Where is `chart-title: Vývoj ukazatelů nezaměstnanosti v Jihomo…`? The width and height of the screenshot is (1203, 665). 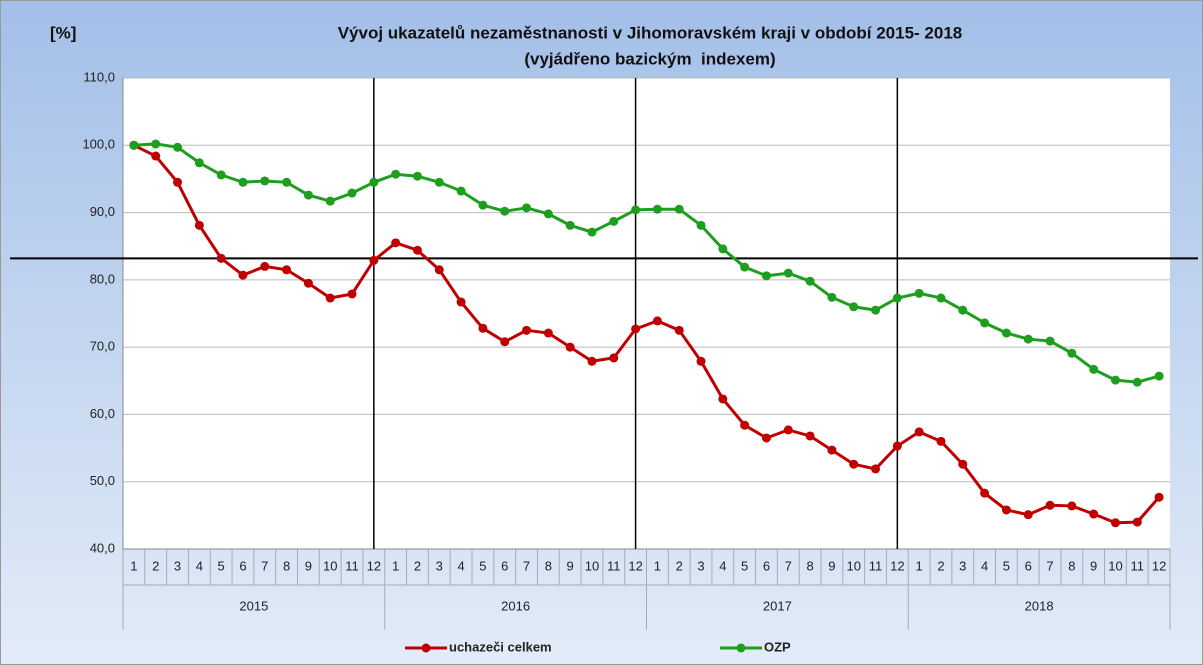 chart-title: Vývoj ukazatelů nezaměstnanosti v Jihomo… is located at coordinates (650, 32).